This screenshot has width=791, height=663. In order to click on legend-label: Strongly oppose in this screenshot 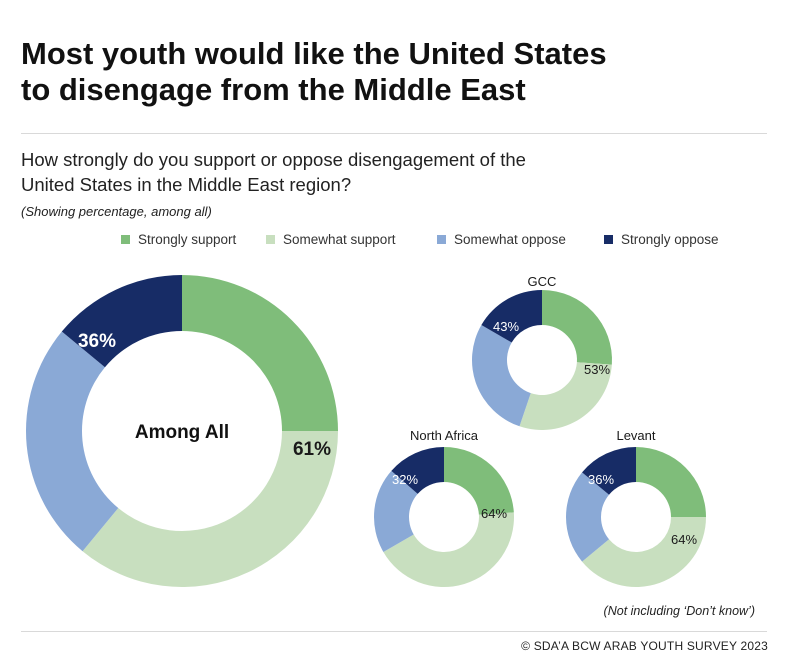, I will do `click(670, 239)`.